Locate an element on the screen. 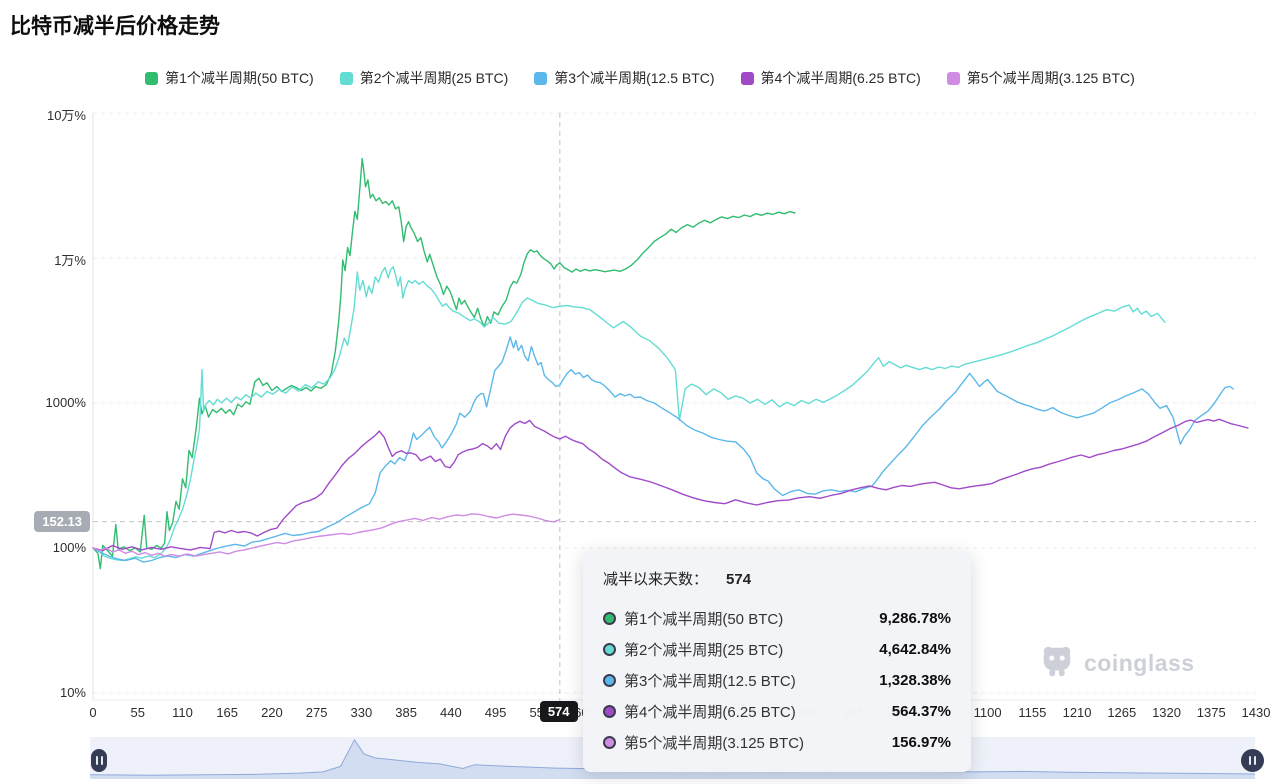 The image size is (1280, 784). tooltip-series-label: 第5个减半周期(3.125 BTC) is located at coordinates (714, 743).